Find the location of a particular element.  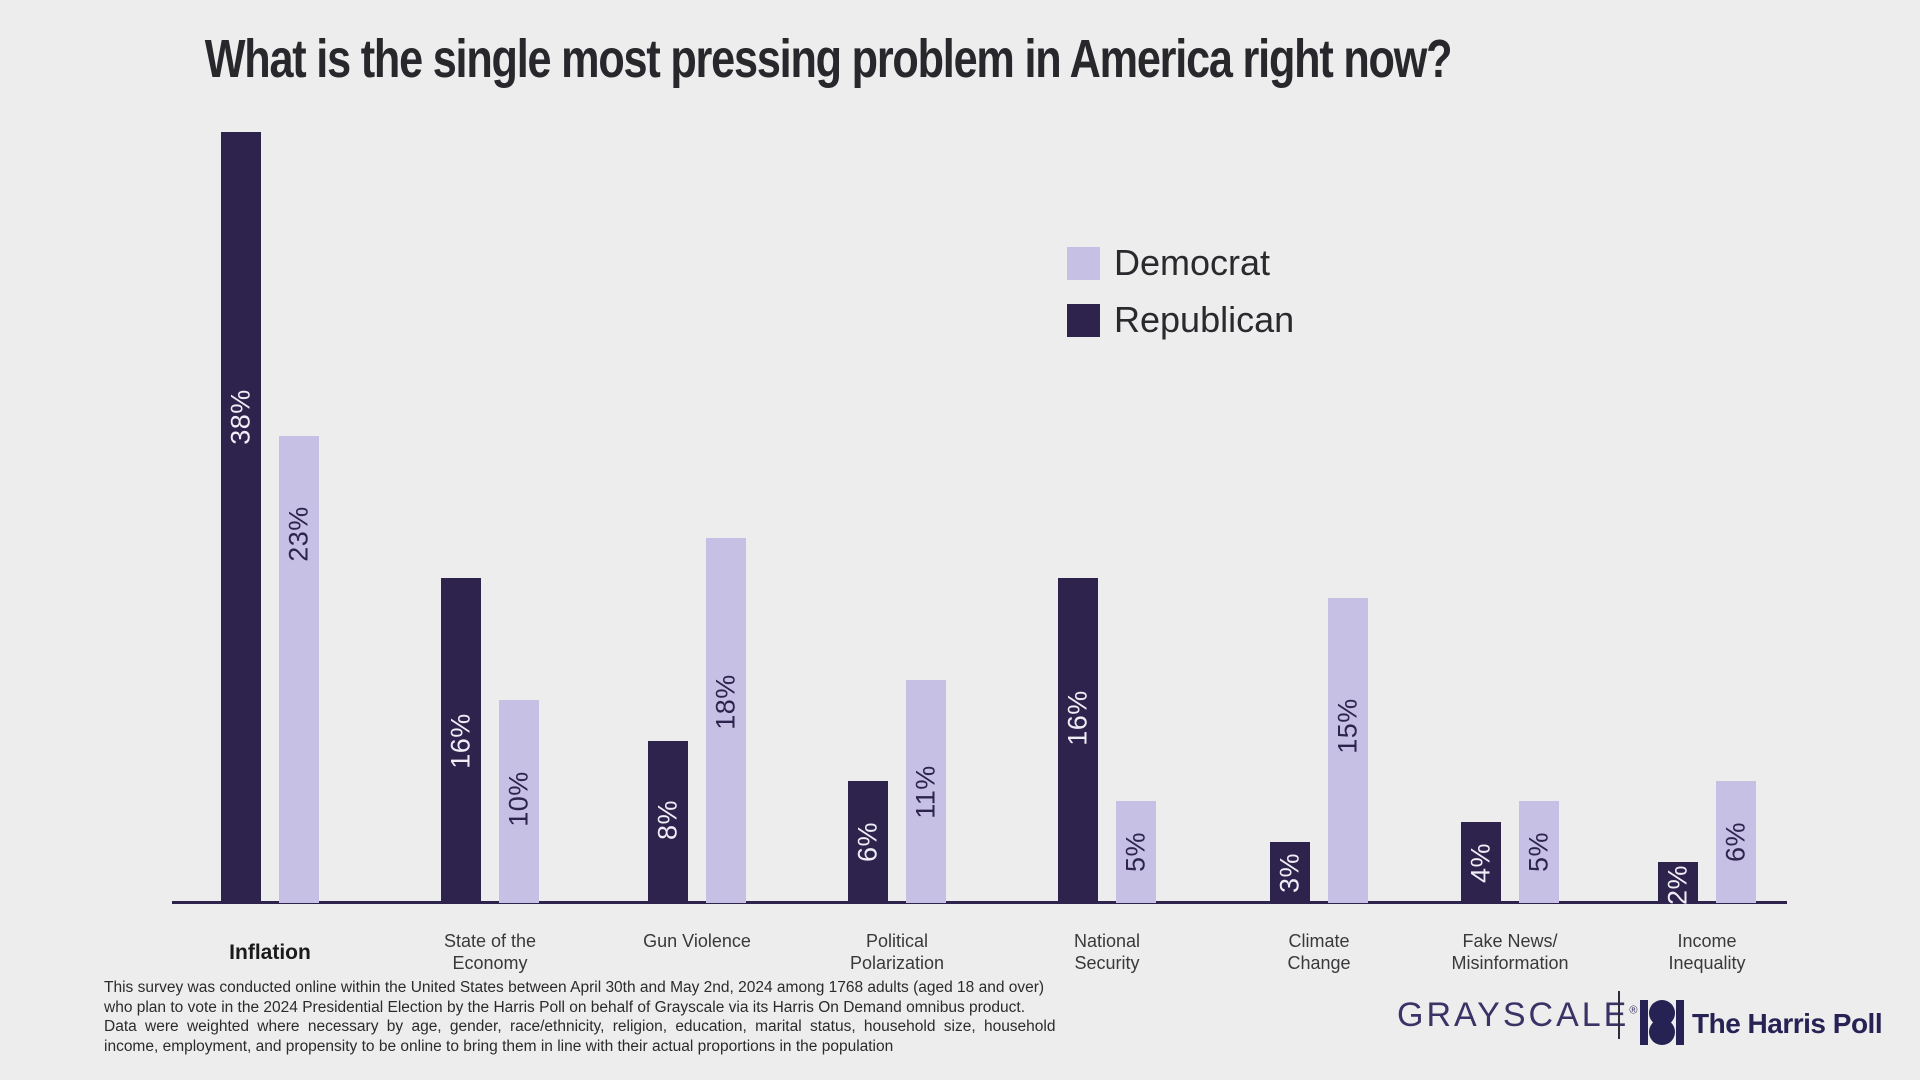

bar-value-label-republican-state-of-the-economy: 16% is located at coordinates (460, 741).